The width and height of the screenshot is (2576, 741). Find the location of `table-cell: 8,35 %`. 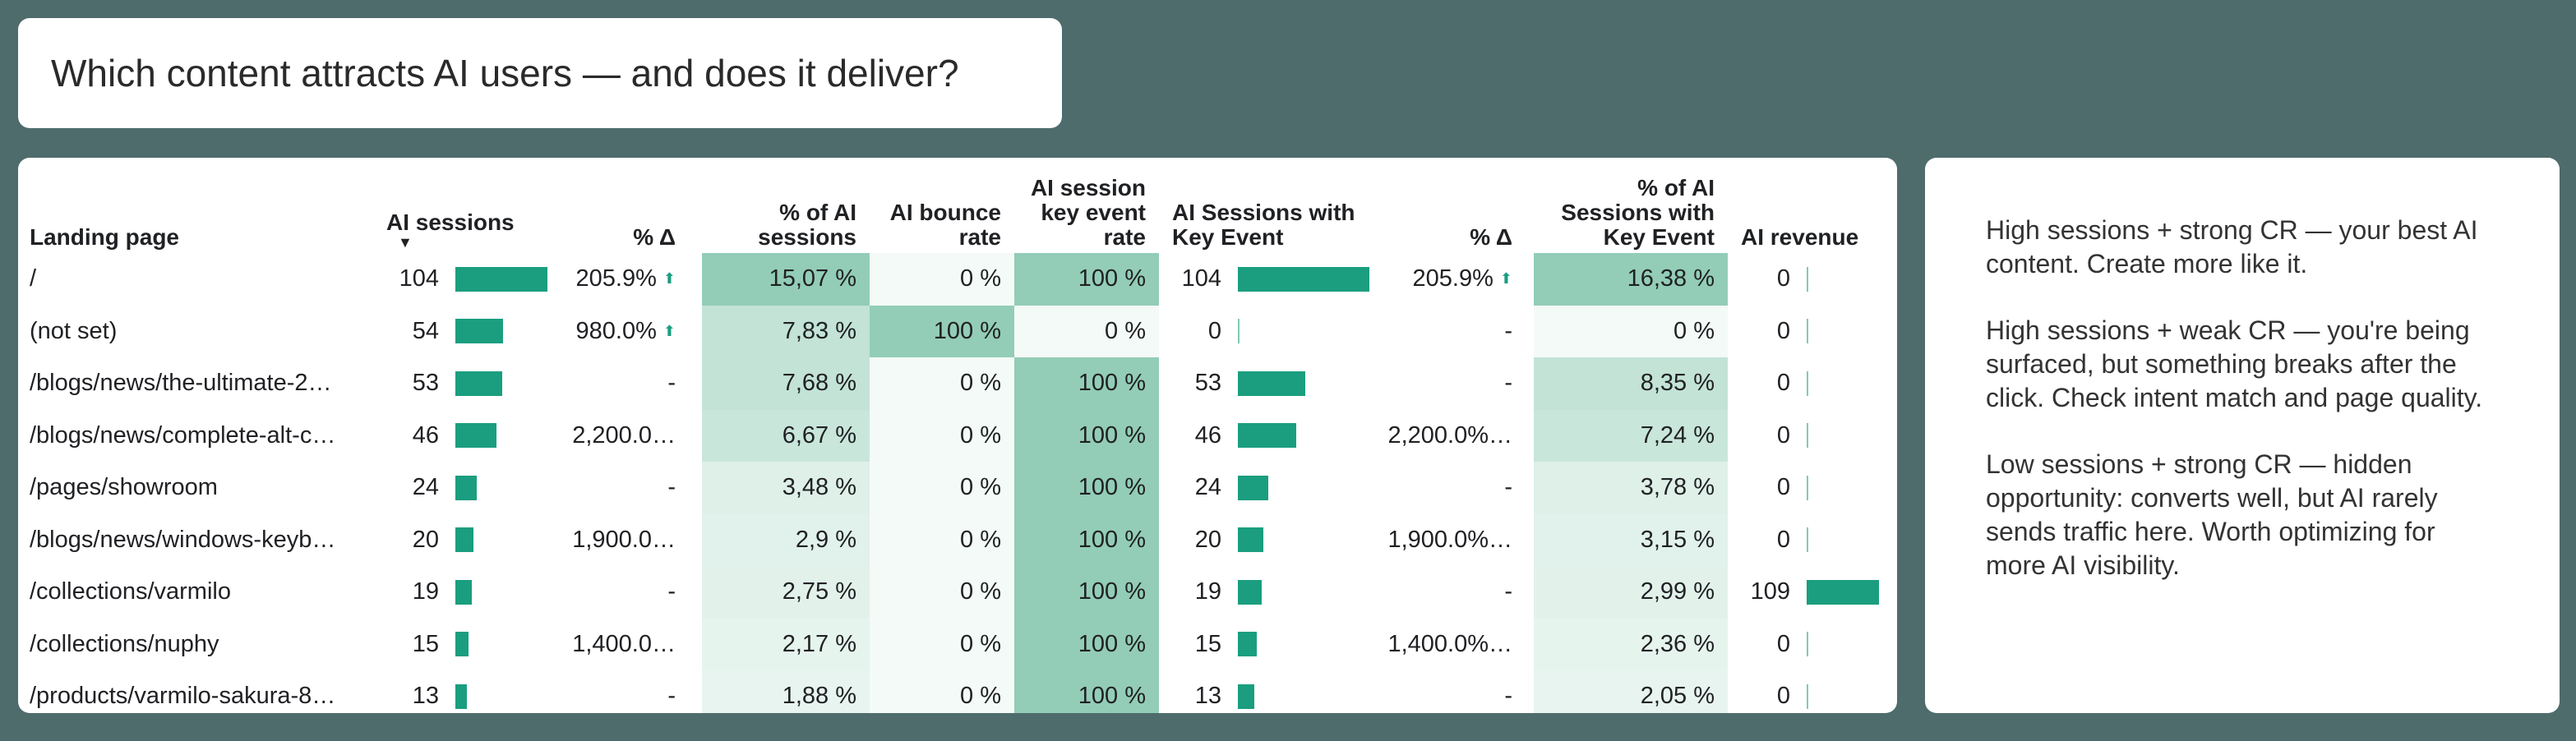

table-cell: 8,35 % is located at coordinates (1625, 383).